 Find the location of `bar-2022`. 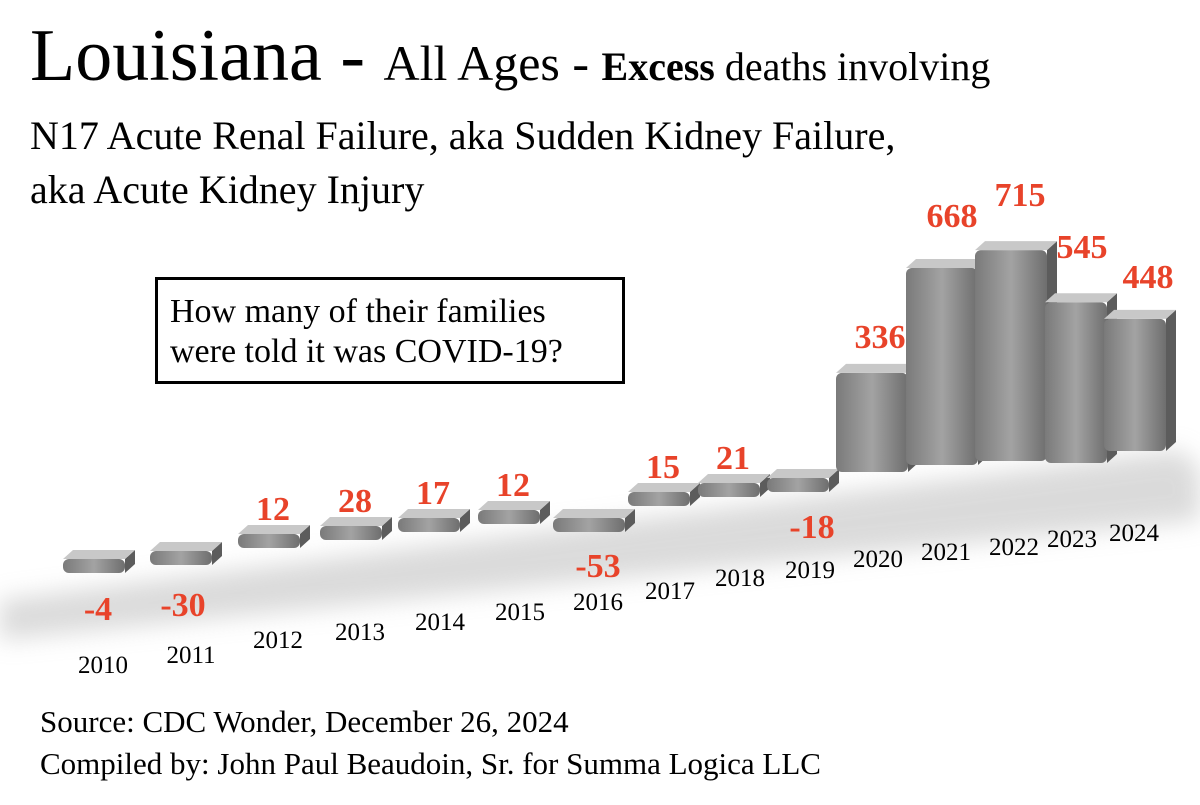

bar-2022 is located at coordinates (1016, 351).